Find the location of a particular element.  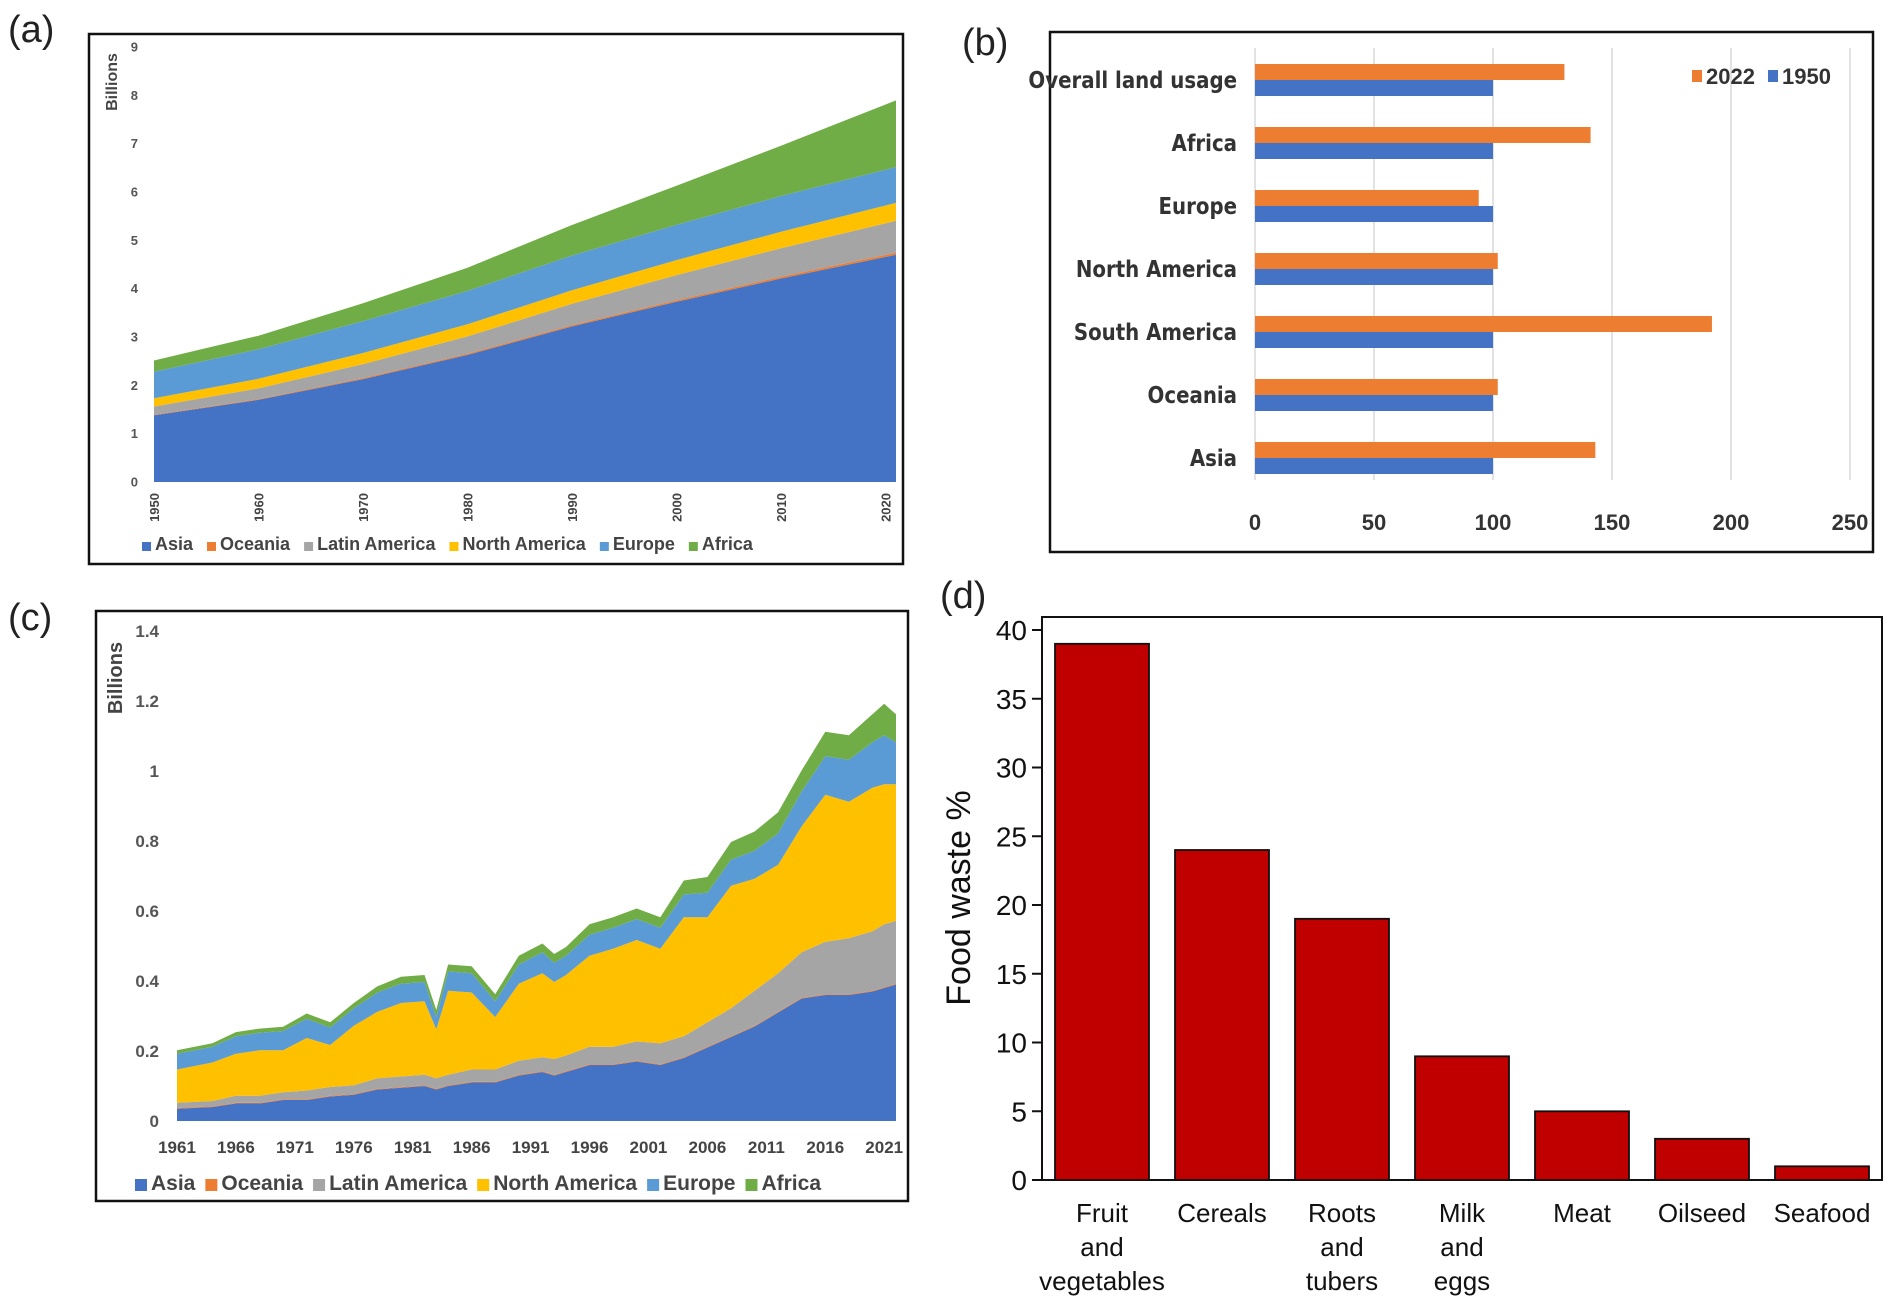

xtick-label: 1971 is located at coordinates (295, 1147).